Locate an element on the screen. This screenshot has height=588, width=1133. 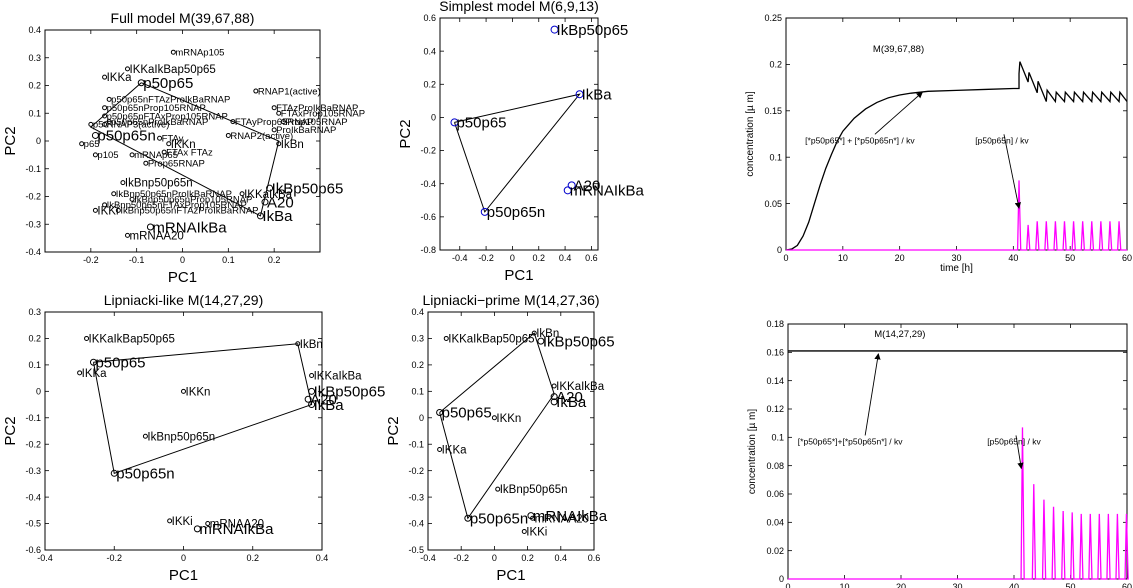
point-label: p50p65nFTAxProp105RNAP is located at coordinates (167, 116).